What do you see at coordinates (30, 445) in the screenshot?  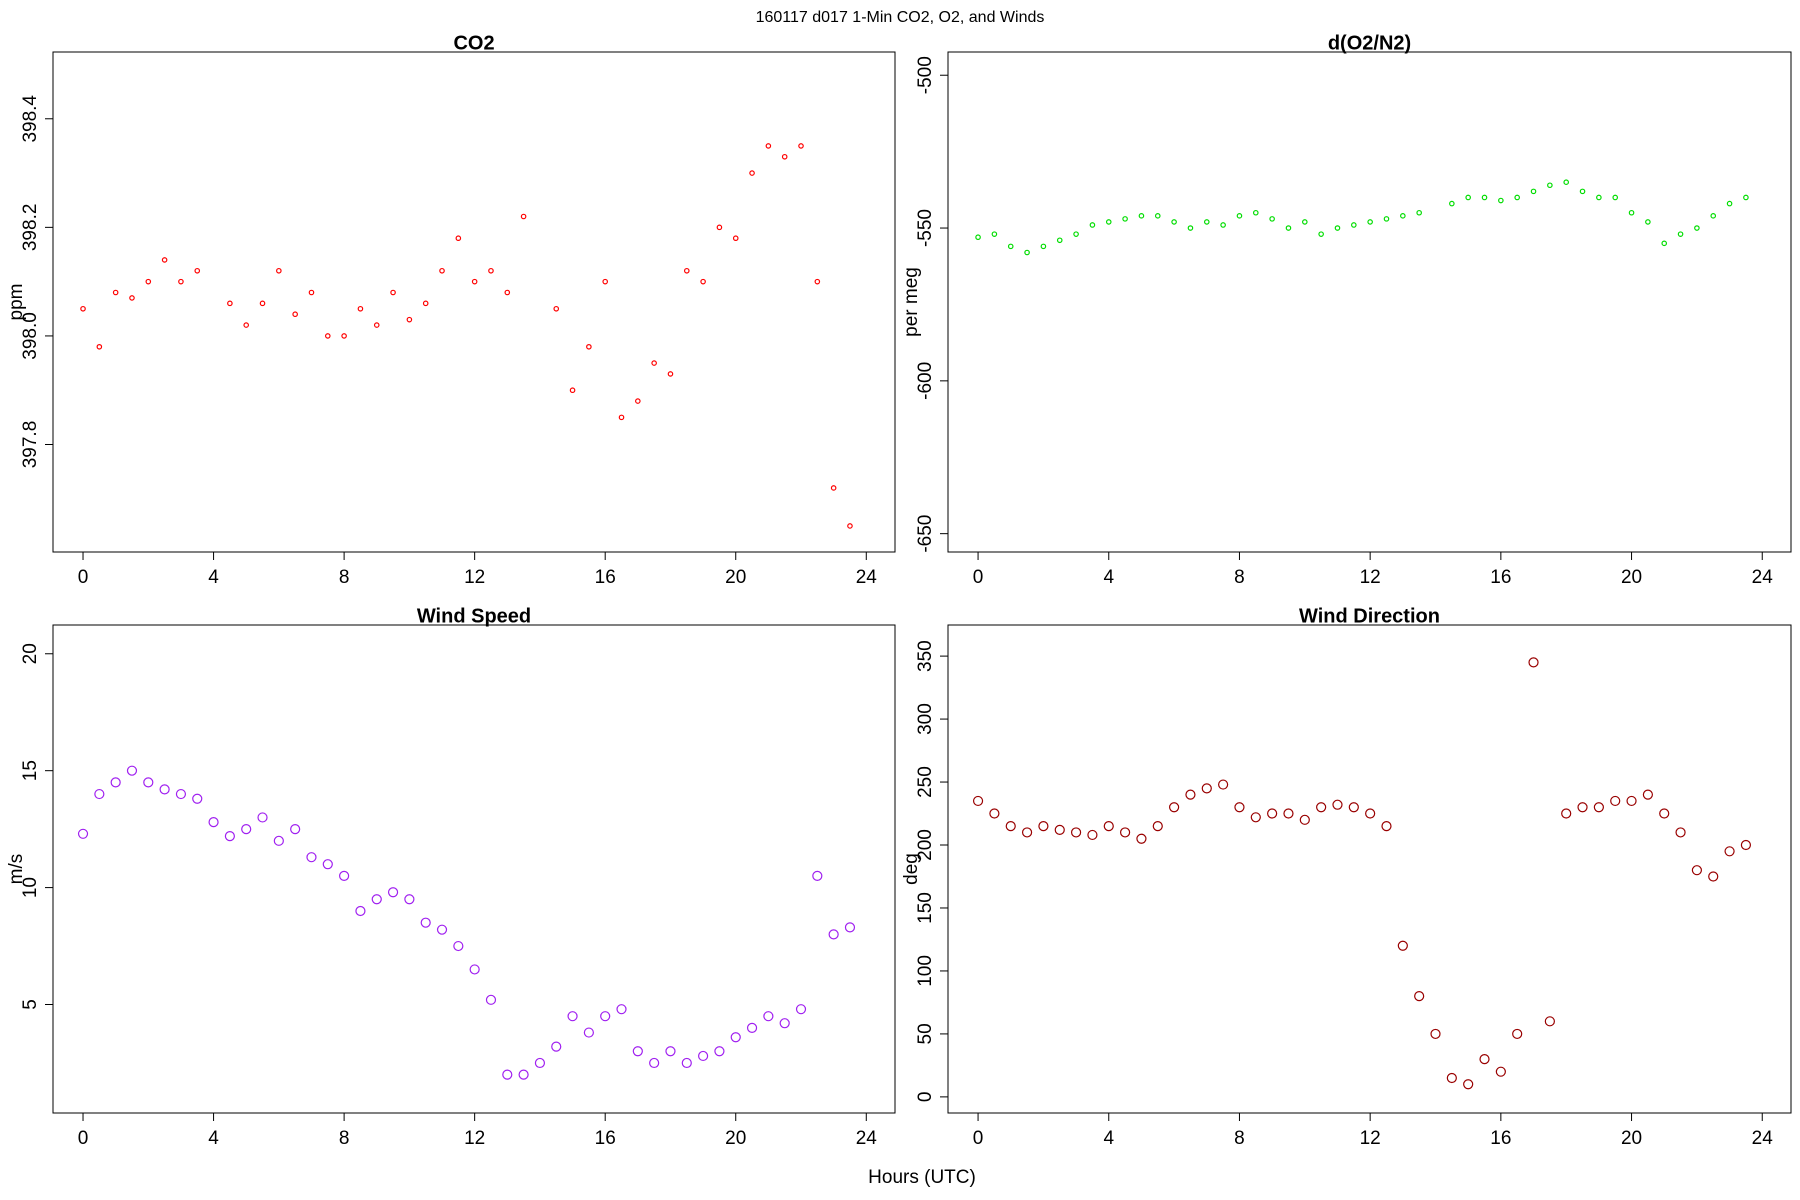 I see `y-tick-label: 397.8` at bounding box center [30, 445].